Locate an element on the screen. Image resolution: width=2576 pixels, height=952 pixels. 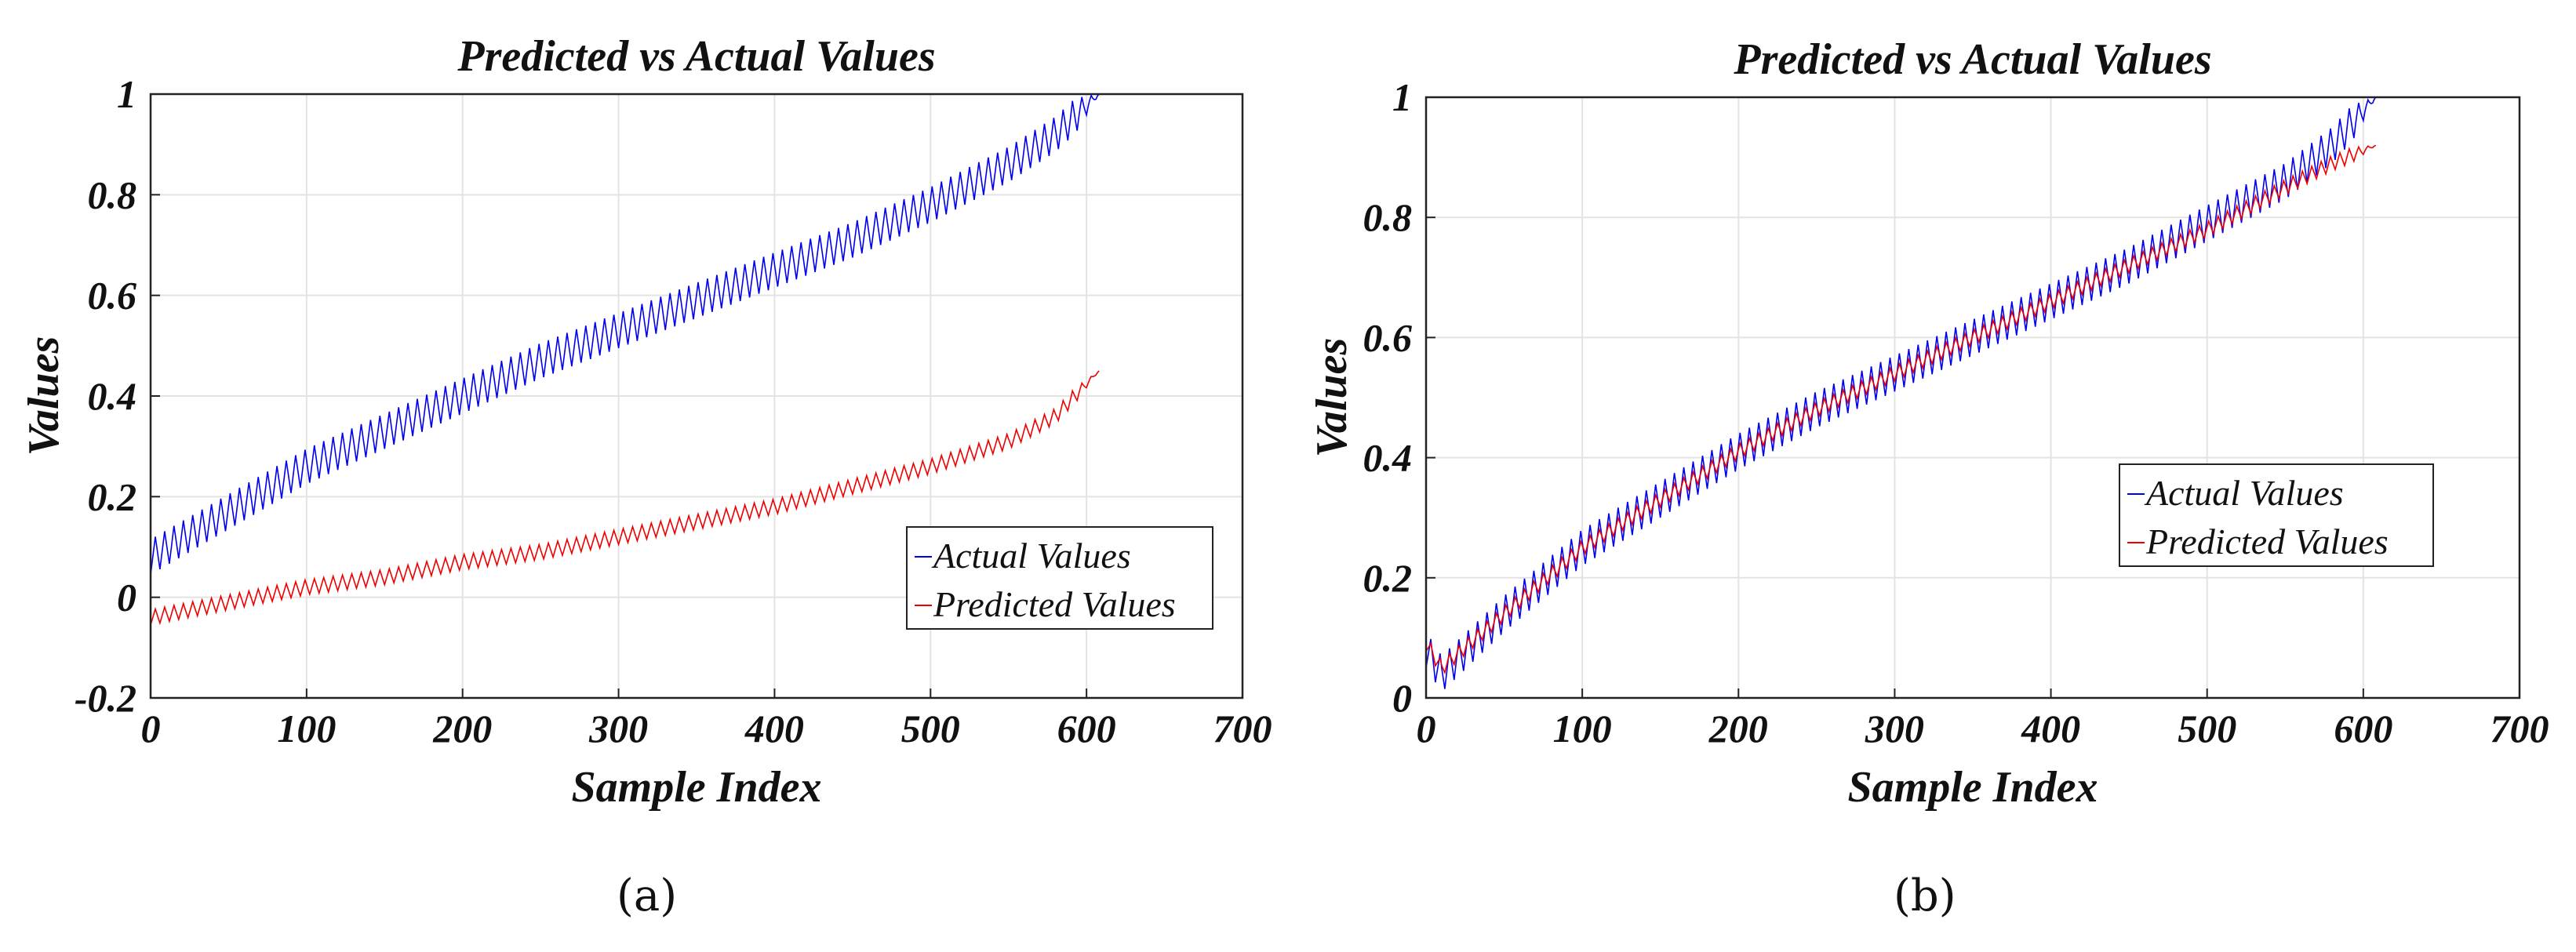
caption-b: (b) is located at coordinates (1925, 895).